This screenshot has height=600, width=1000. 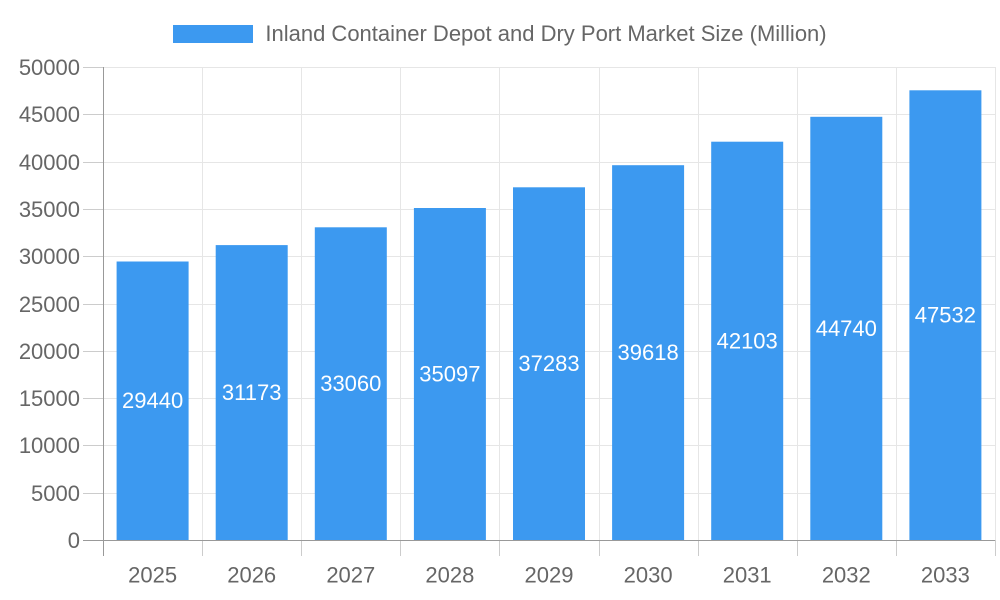 I want to click on bar-2025, so click(x=152, y=401).